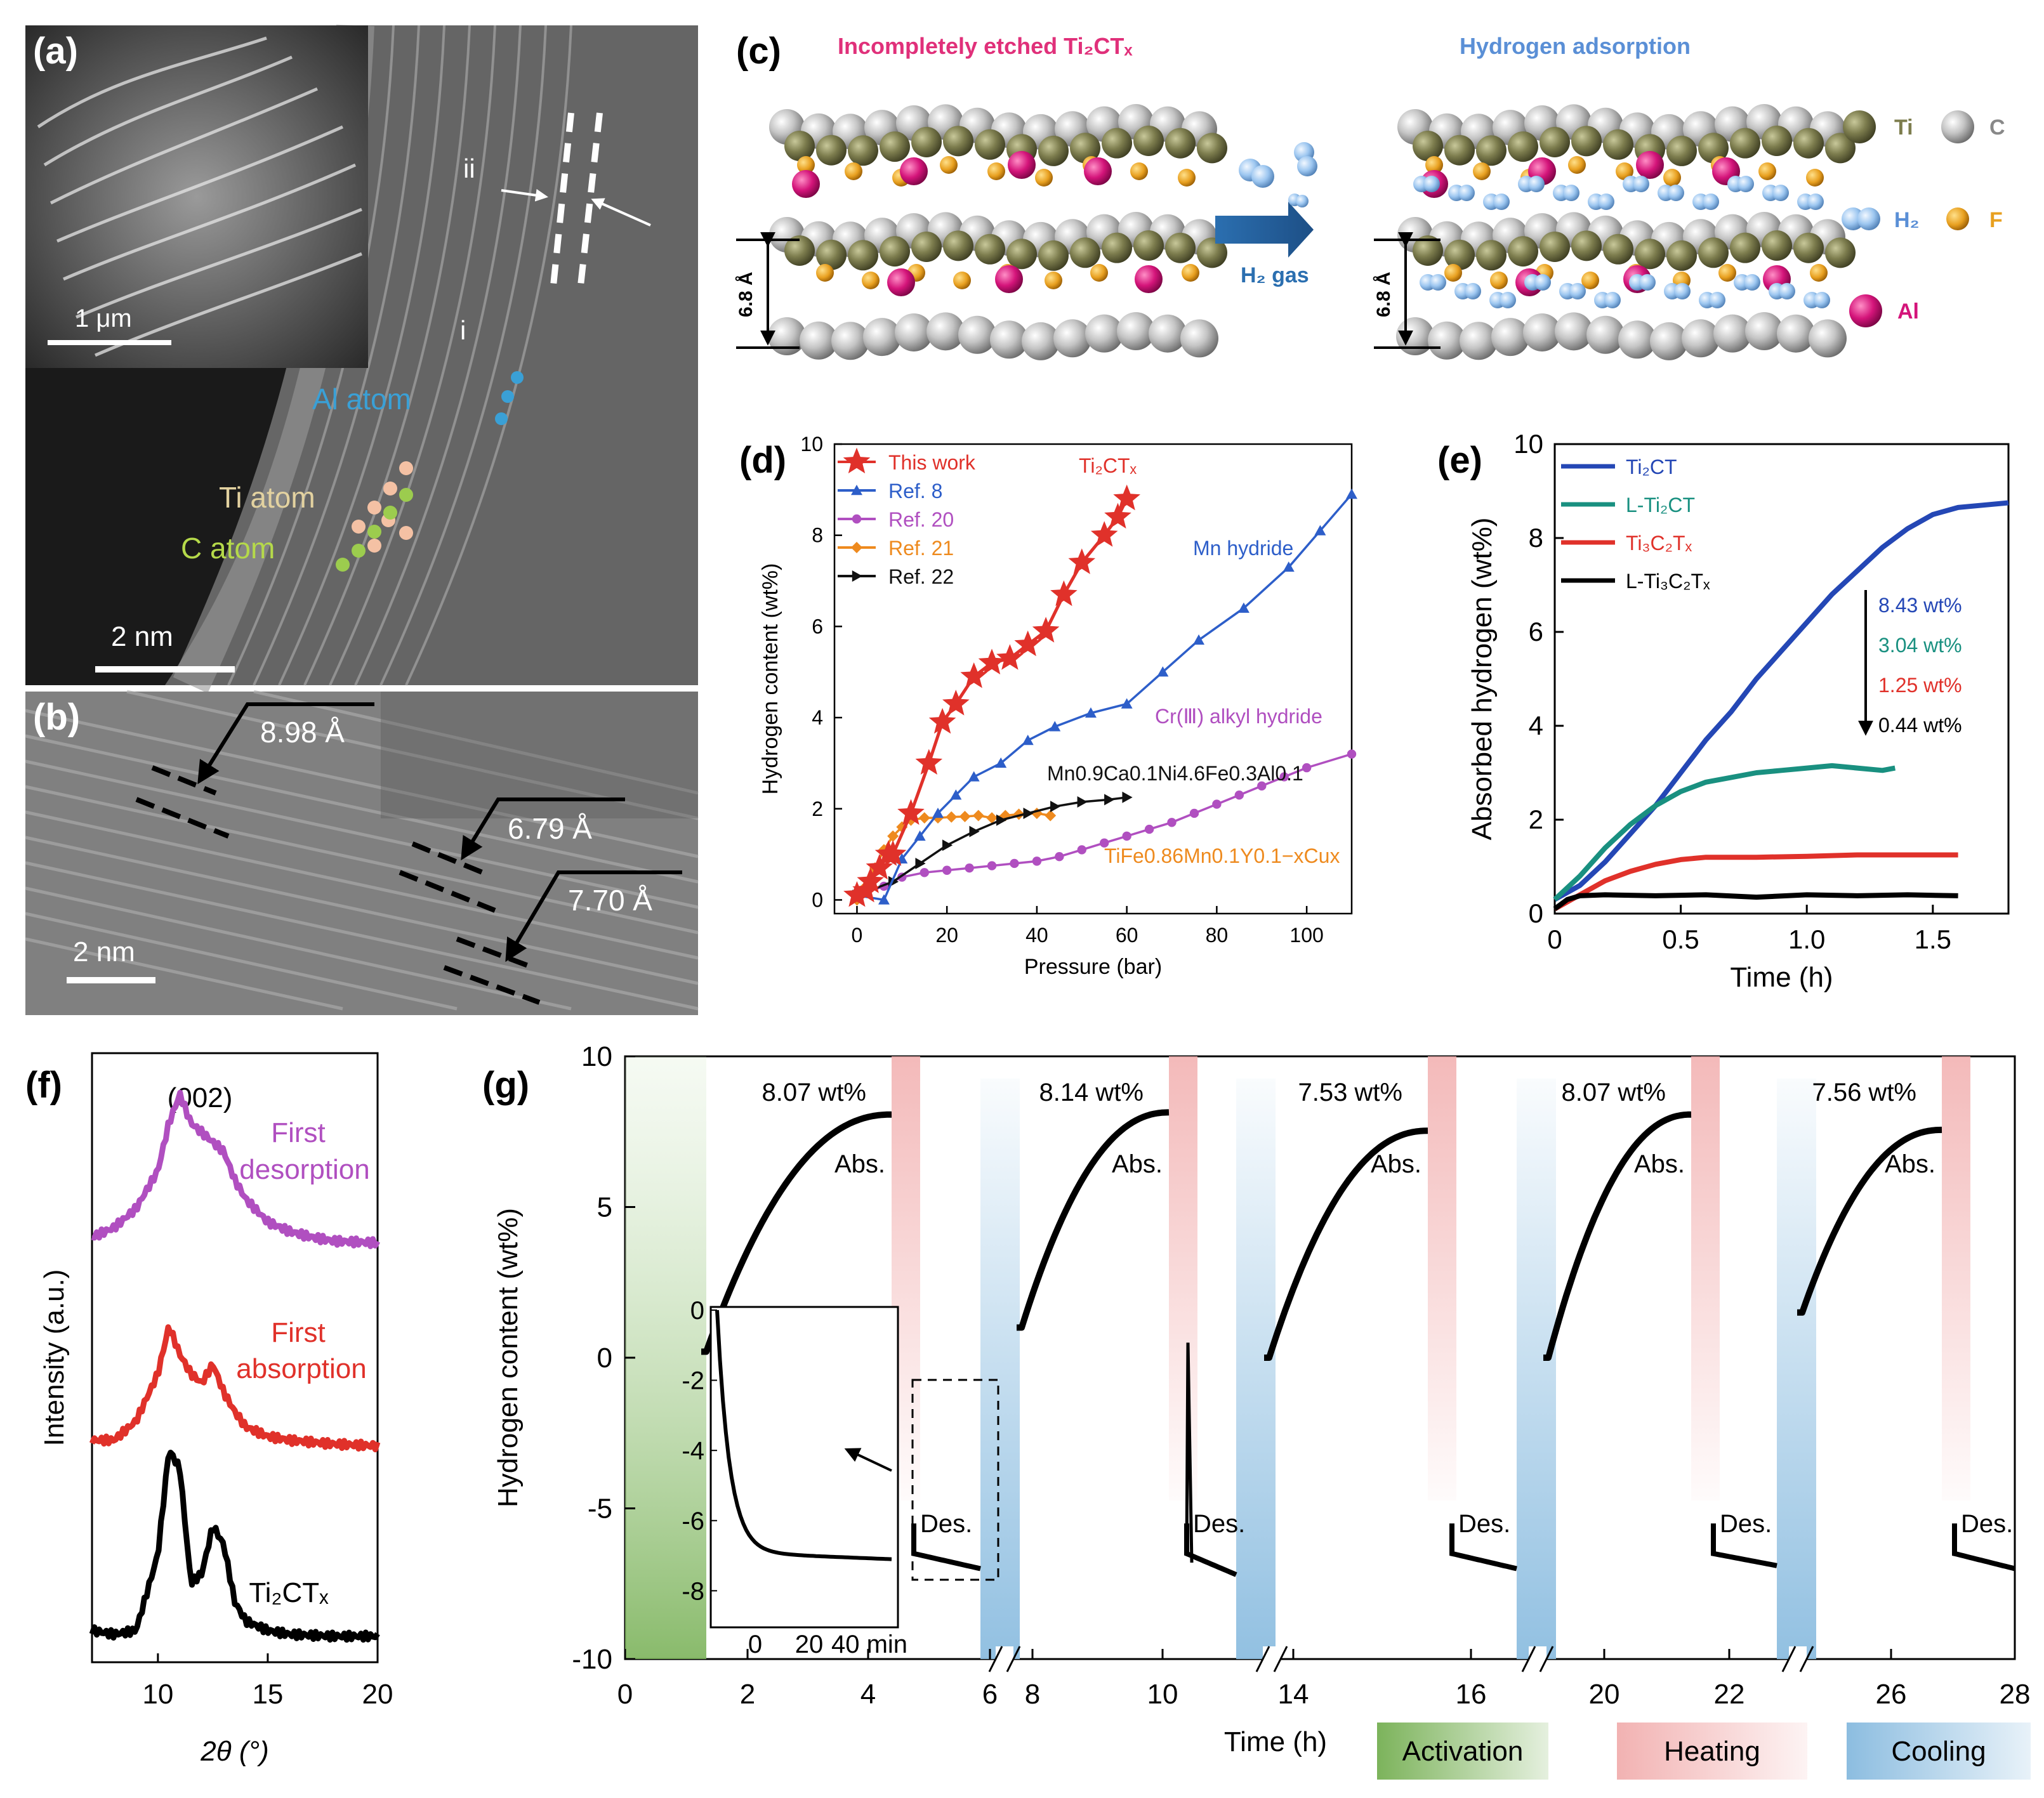 The height and width of the screenshot is (1798, 2044). I want to click on annotation-label: Cr(Ⅲ) alkyl hydride, so click(1238, 716).